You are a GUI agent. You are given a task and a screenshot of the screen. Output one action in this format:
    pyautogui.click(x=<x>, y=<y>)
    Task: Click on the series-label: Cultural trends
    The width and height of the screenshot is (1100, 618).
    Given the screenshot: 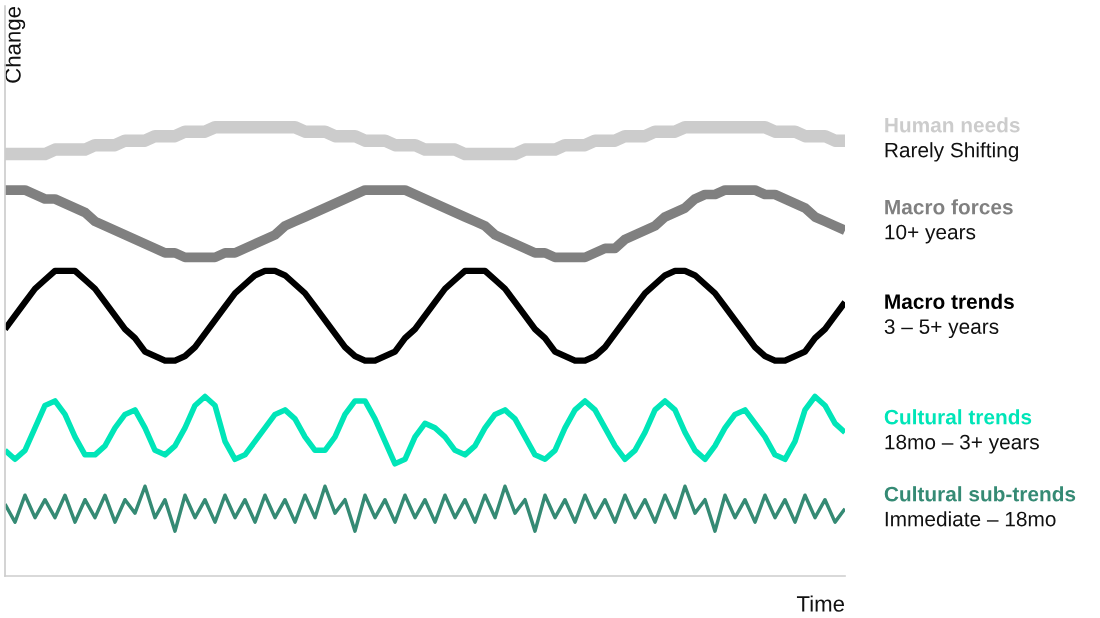 What is the action you would take?
    pyautogui.click(x=958, y=417)
    